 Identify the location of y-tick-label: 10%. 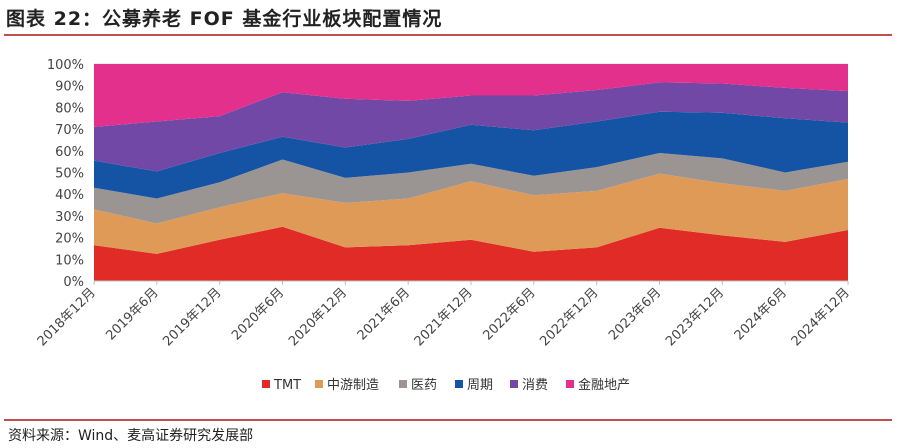
(69, 260).